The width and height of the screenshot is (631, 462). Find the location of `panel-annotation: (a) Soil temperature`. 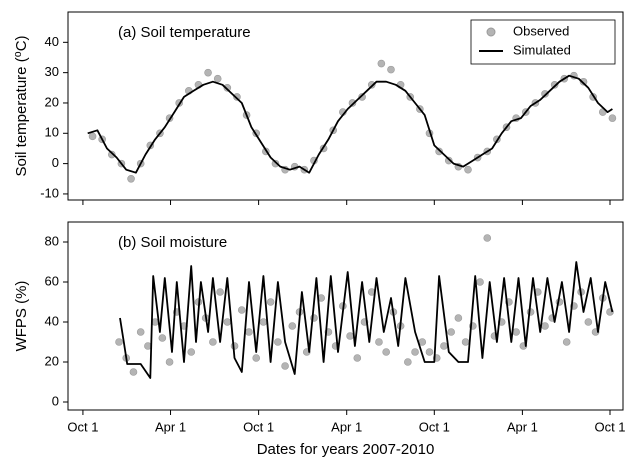

panel-annotation: (a) Soil temperature is located at coordinates (184, 32).